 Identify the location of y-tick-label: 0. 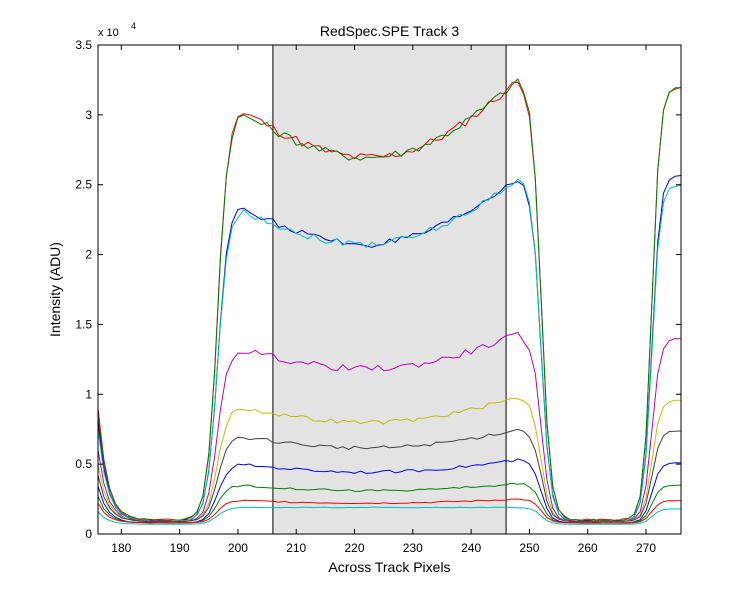
(88, 534).